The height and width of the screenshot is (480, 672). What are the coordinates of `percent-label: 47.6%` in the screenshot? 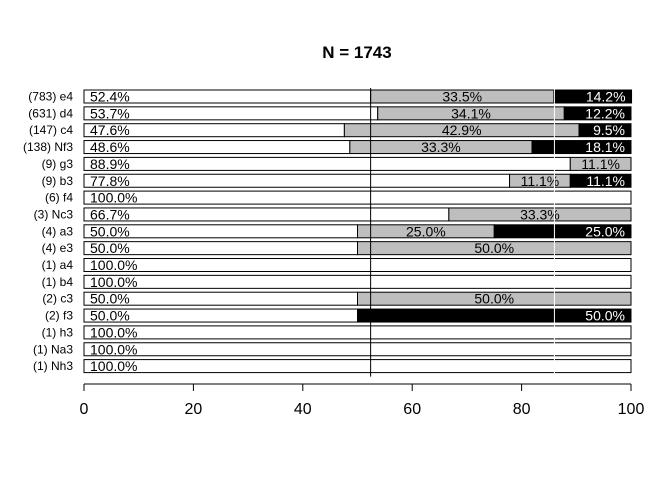 It's located at (110, 130).